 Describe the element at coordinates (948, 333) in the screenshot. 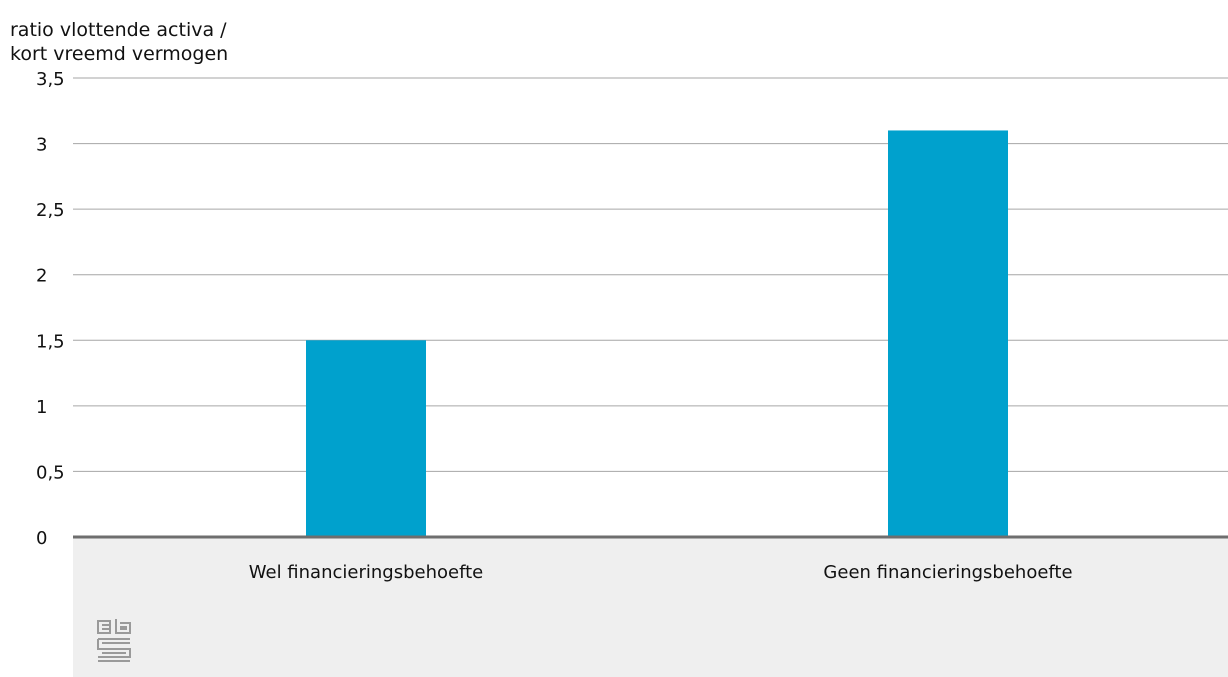

I see `bar-geen` at that location.